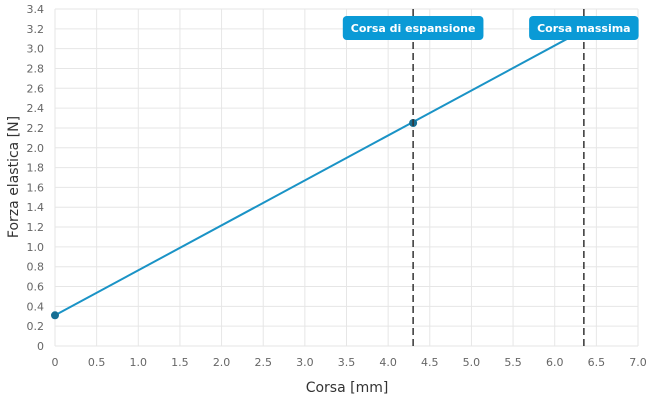  I want to click on x-tick-label: 6.0, so click(555, 362).